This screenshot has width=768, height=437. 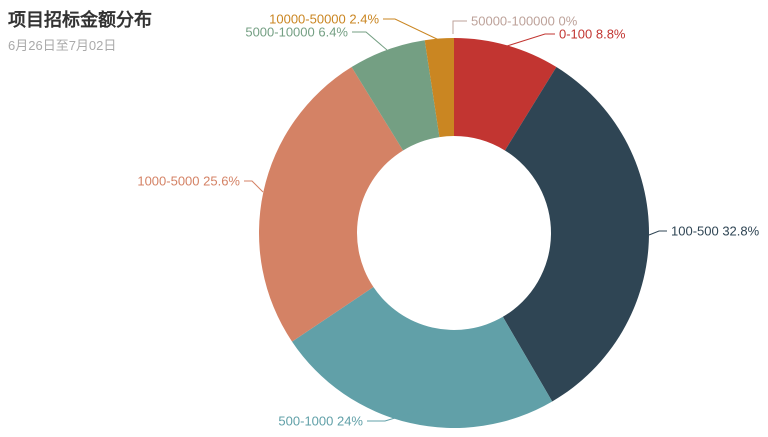 I want to click on pie-label-1000-5000: 1000-5000 25.6%, so click(x=188, y=181).